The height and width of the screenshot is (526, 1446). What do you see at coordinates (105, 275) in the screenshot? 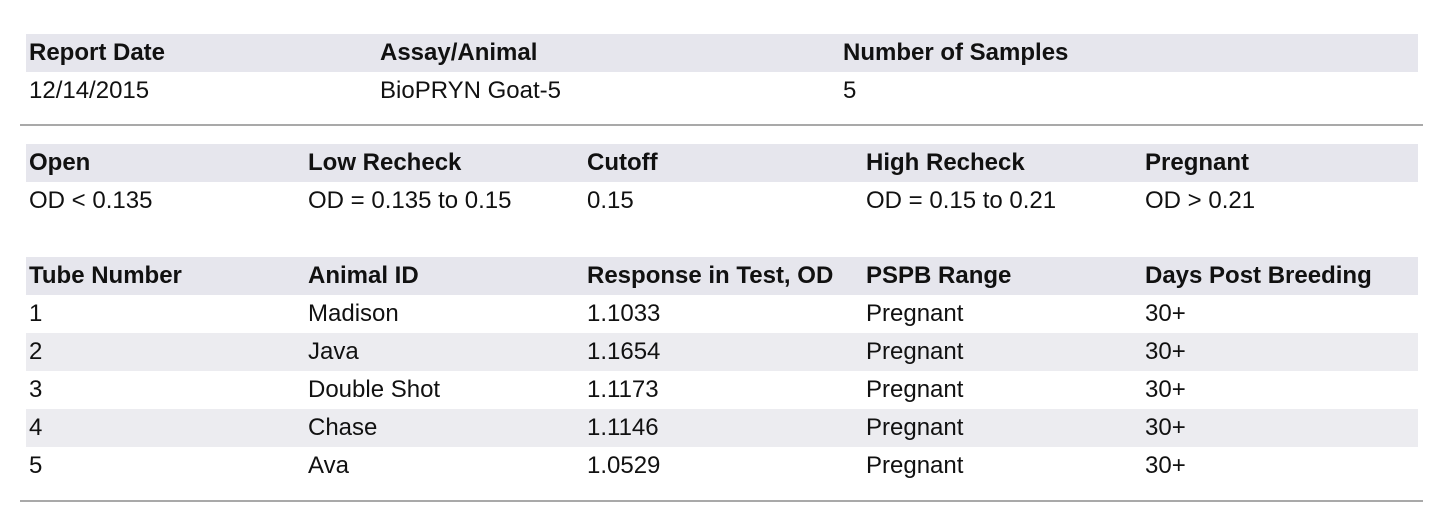
I see `tube-number-header: Tube Number` at bounding box center [105, 275].